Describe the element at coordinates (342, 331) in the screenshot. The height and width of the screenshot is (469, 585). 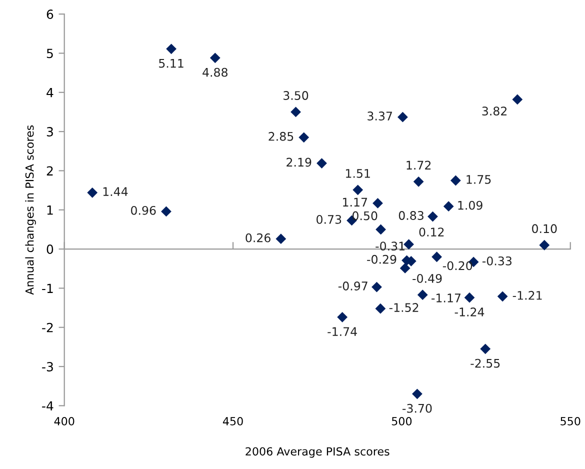
I see `data-label: -1.74` at that location.